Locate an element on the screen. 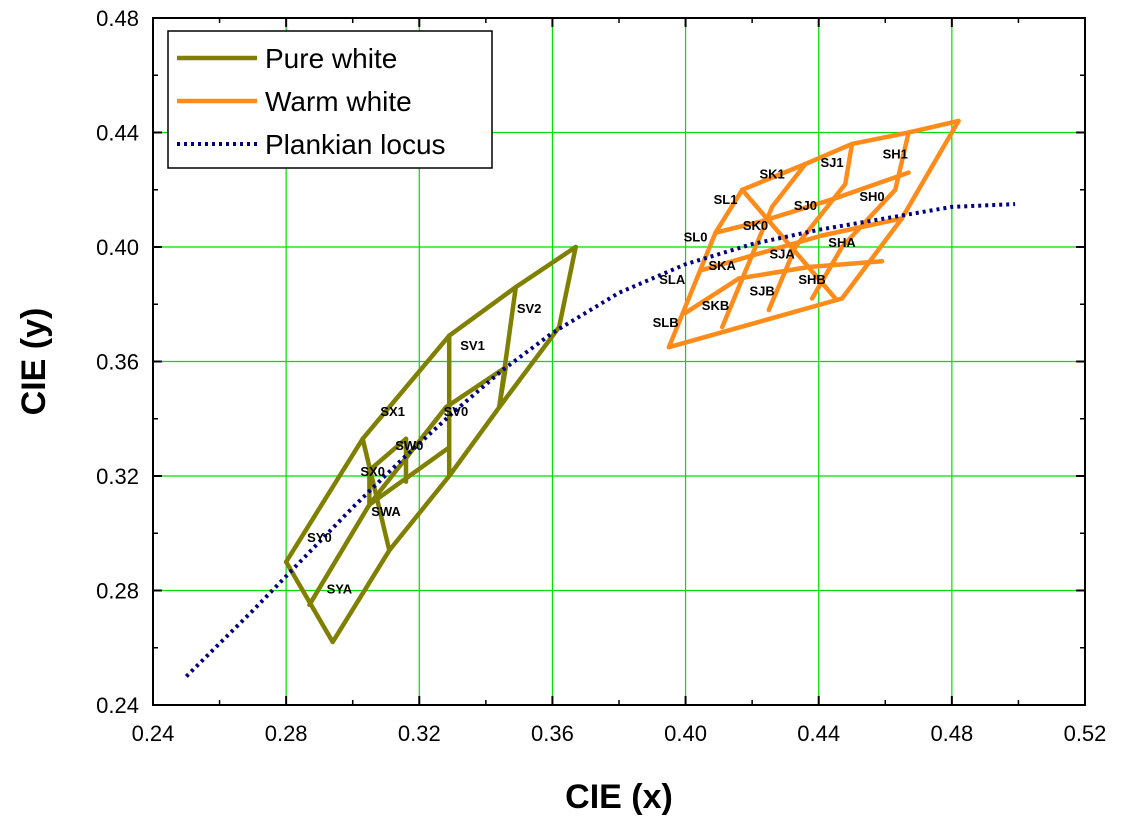  y-tick-label: 0.36 is located at coordinates (117, 362).